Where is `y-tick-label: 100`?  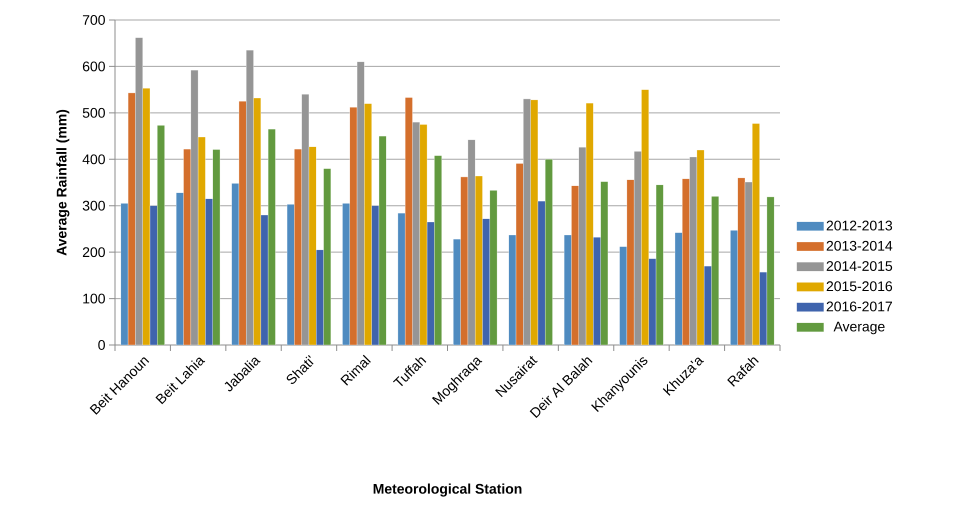 y-tick-label: 100 is located at coordinates (94, 299).